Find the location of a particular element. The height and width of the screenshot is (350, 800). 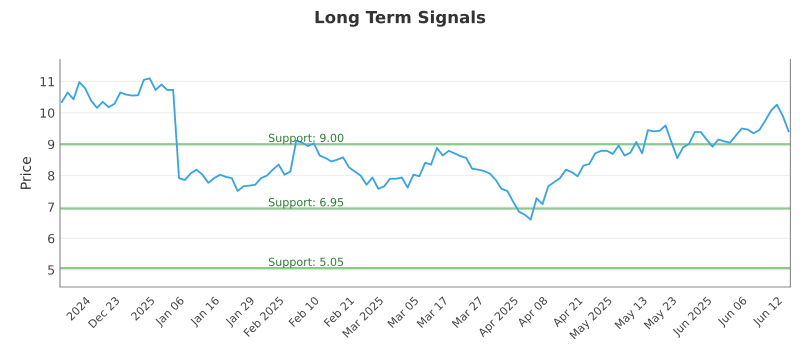

y-tick-label: 8 is located at coordinates (51, 176).